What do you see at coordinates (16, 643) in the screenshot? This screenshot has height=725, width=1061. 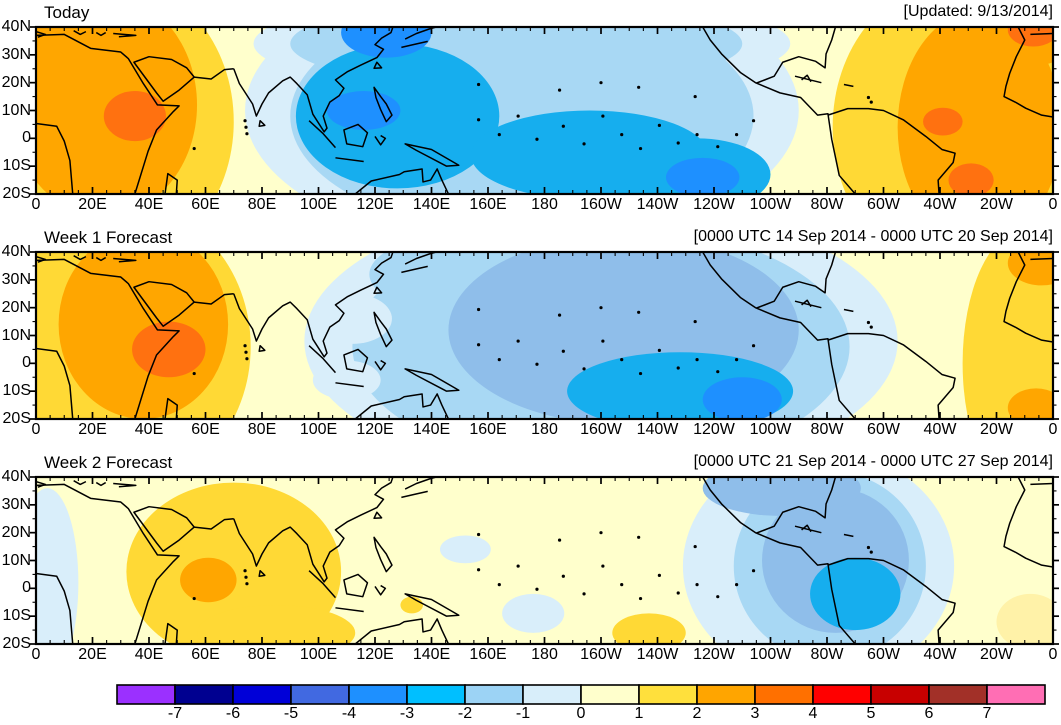 I see `y-axis-label: 20S` at bounding box center [16, 643].